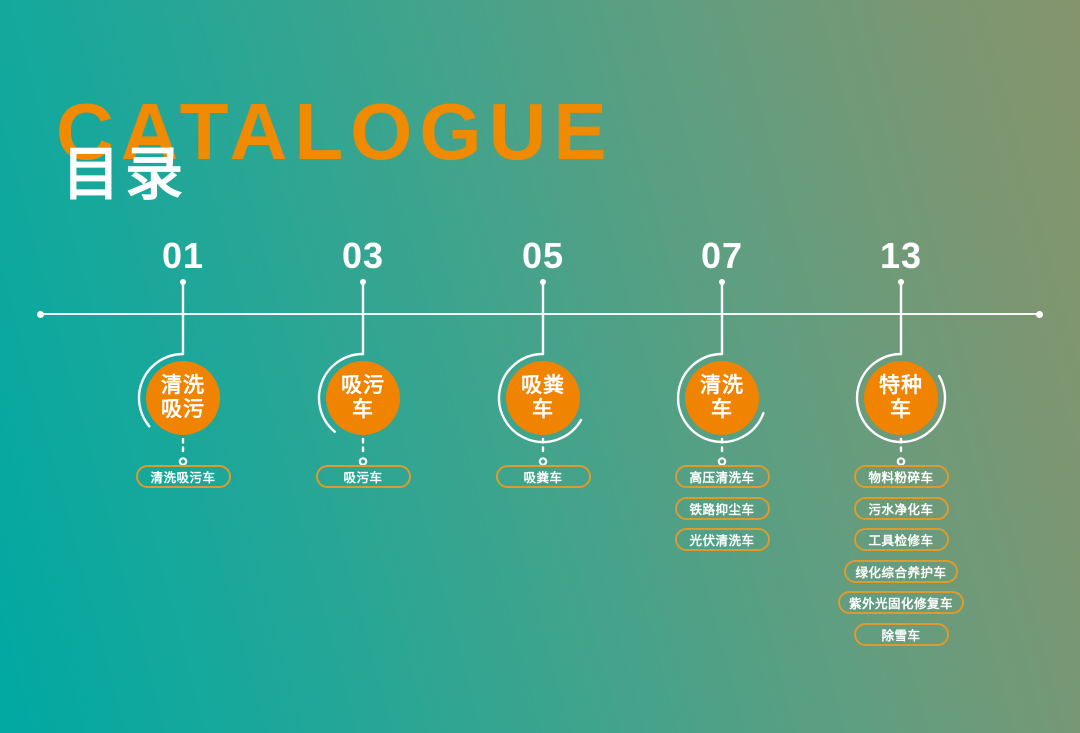  I want to click on category-label: 吸粪 车, so click(543, 398).